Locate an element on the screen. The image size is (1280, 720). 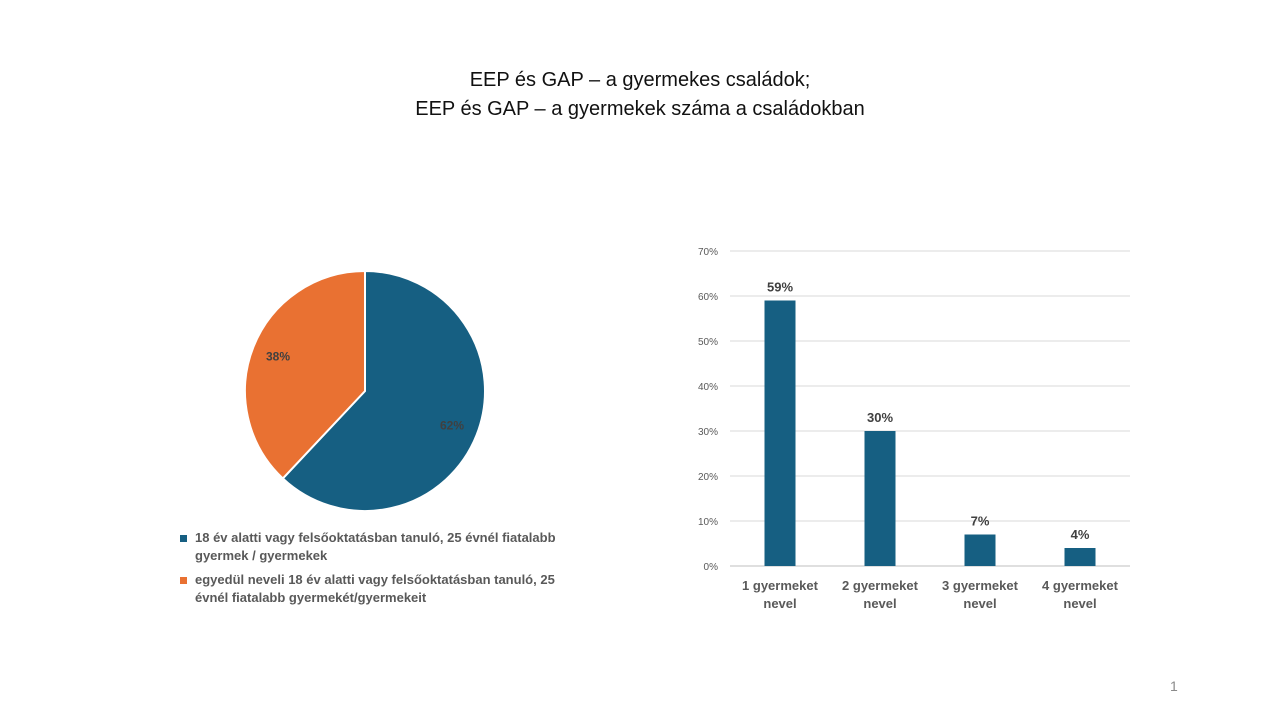
pie-chart: 62% 38% is located at coordinates (364, 390).